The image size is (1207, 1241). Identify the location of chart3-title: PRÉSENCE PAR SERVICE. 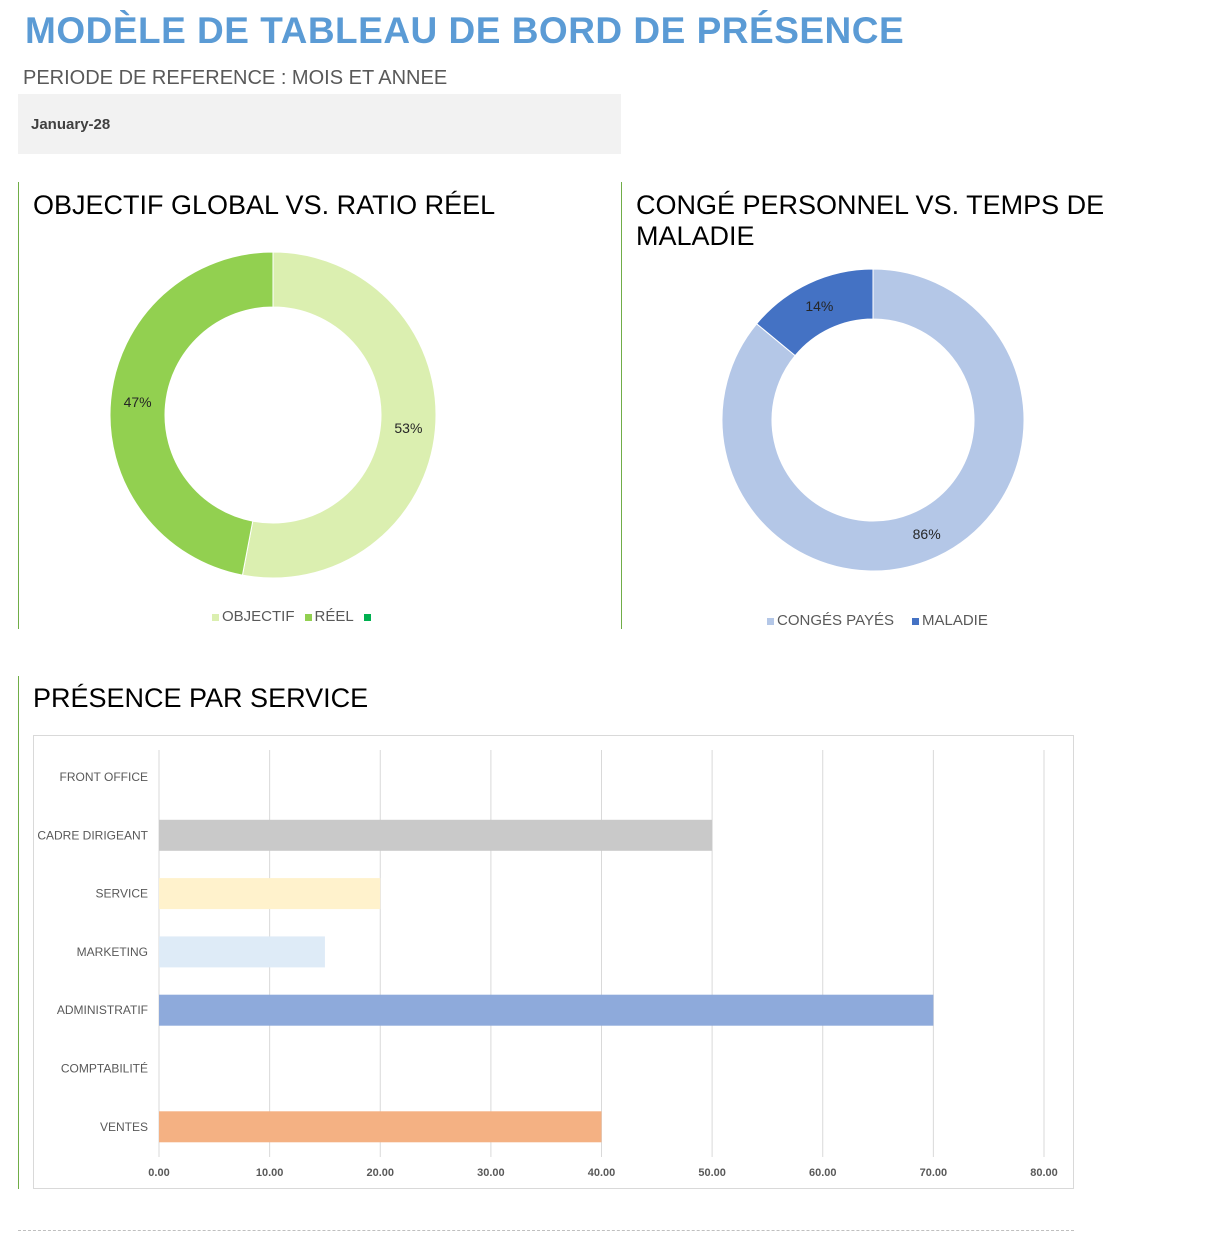
(201, 698).